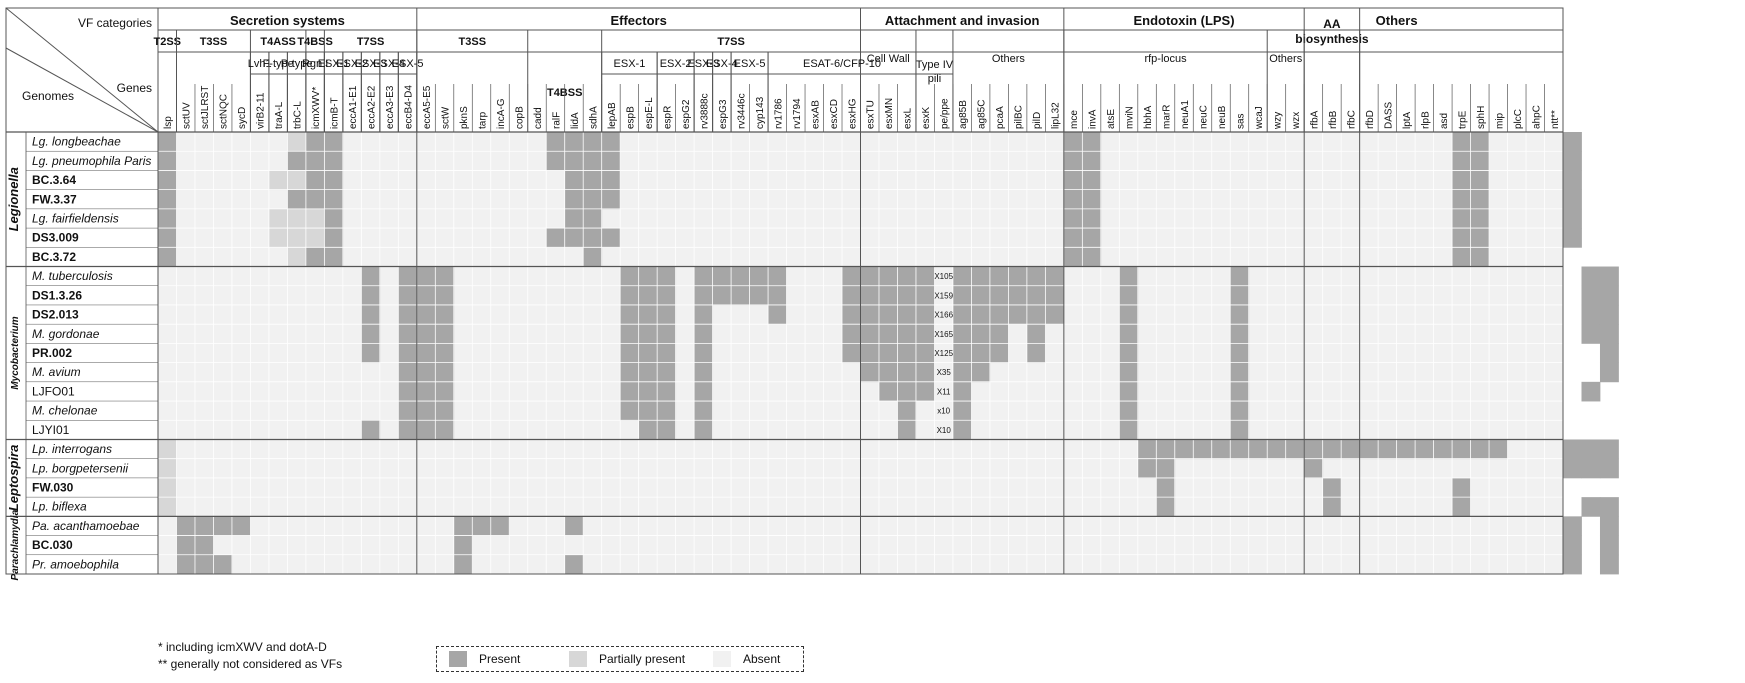 Image resolution: width=1745 pixels, height=683 pixels. Describe the element at coordinates (445, 430) in the screenshot. I see `cell-sctW-r15` at that location.